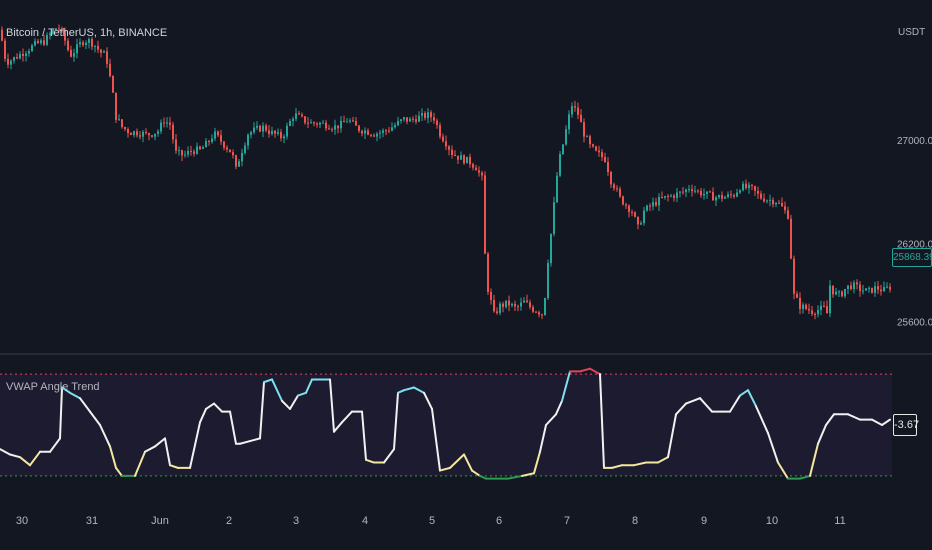  I want to click on symbol-title: Bitcoin / TetherUS, 1h, BINANCE, so click(87, 33).